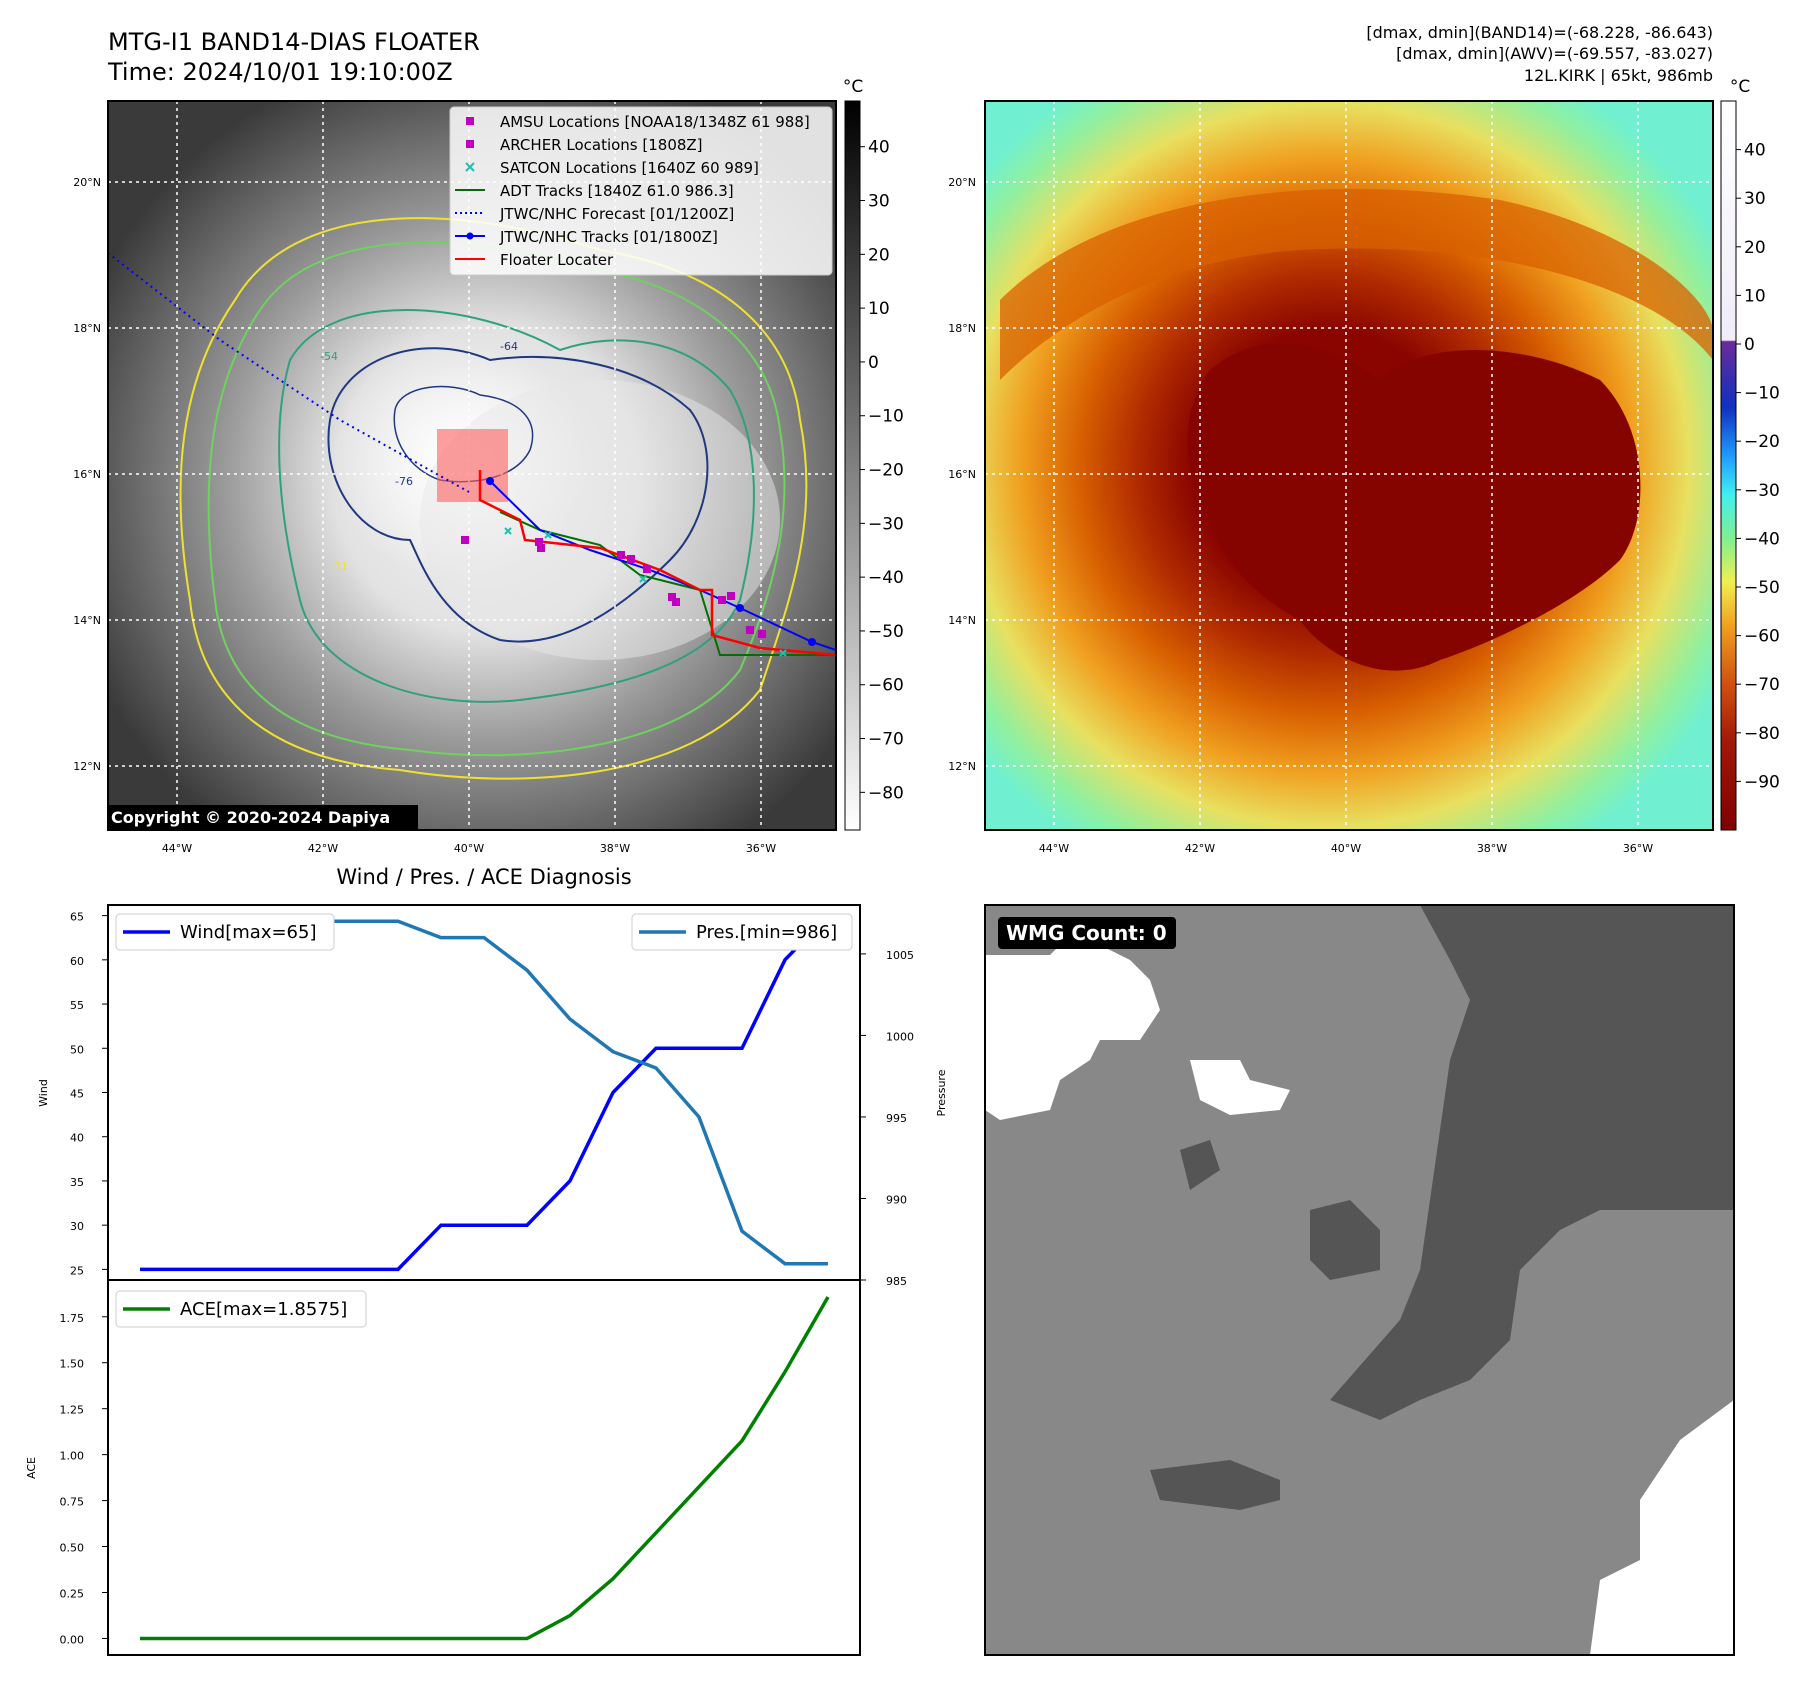  What do you see at coordinates (601, 145) in the screenshot?
I see `legend-label-archer: ARCHER Locations [1808Z]` at bounding box center [601, 145].